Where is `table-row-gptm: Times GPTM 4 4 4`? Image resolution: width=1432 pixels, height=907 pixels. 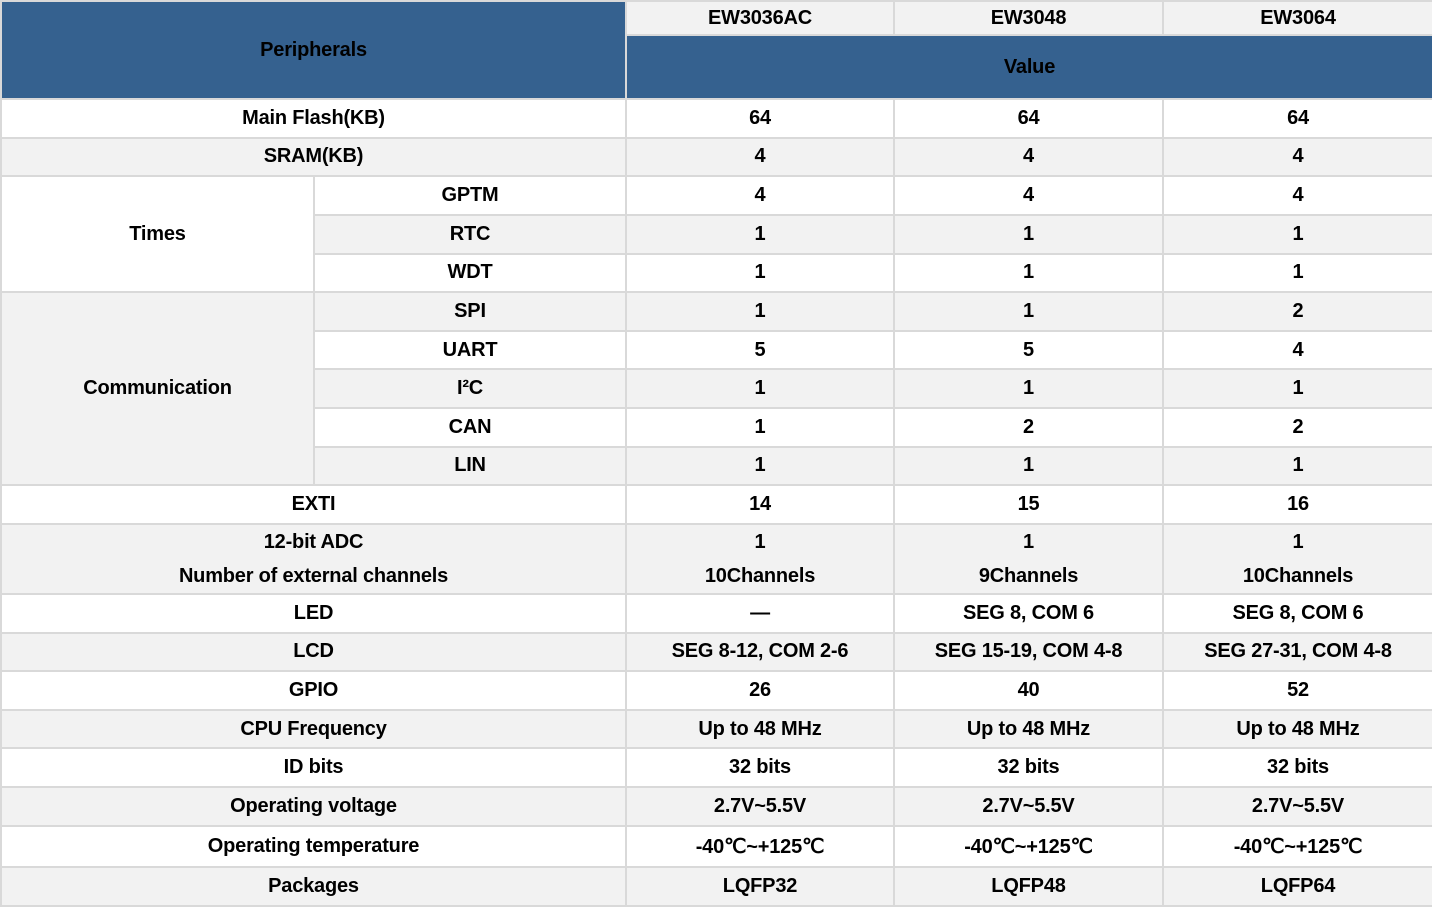 table-row-gptm: Times GPTM 4 4 4 is located at coordinates (716, 234).